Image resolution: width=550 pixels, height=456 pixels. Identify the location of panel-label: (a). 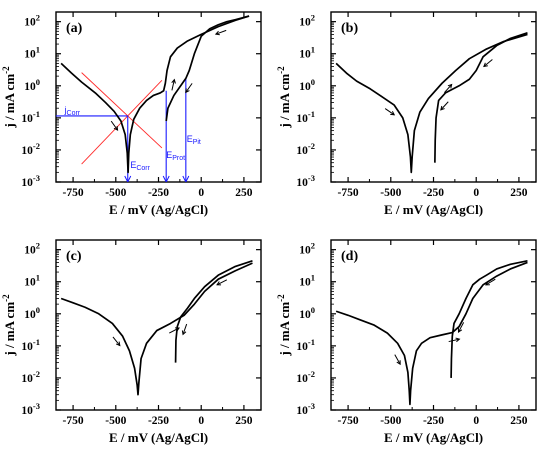
(74, 28).